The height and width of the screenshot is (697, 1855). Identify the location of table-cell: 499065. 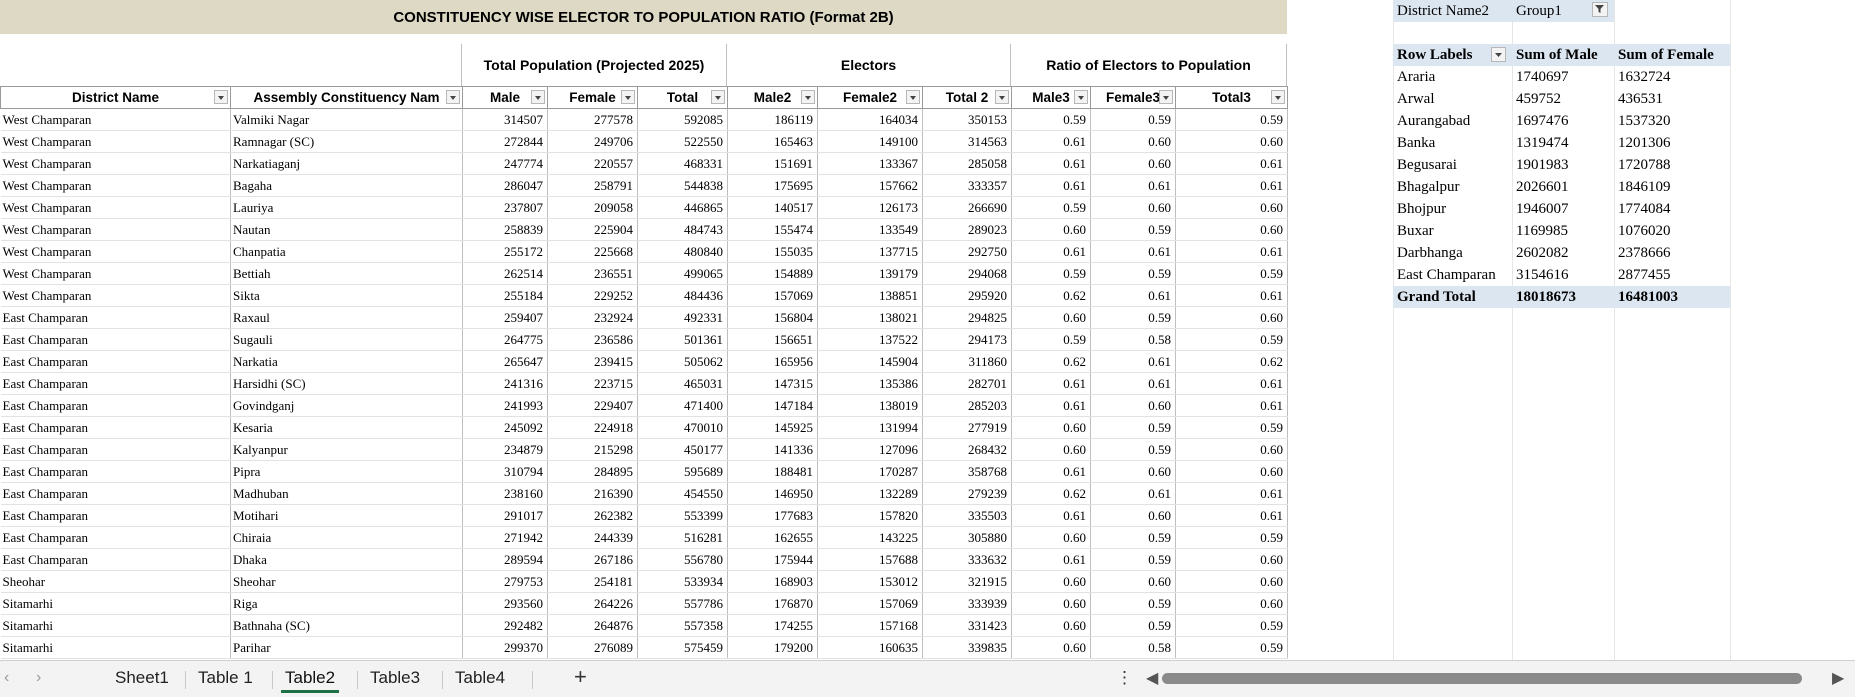
(682, 273).